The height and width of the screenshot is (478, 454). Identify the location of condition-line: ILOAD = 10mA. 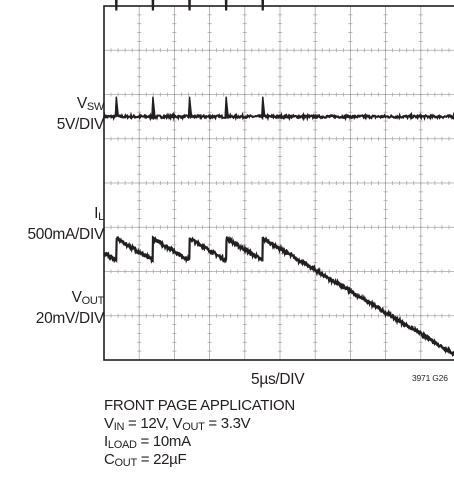
(147, 442).